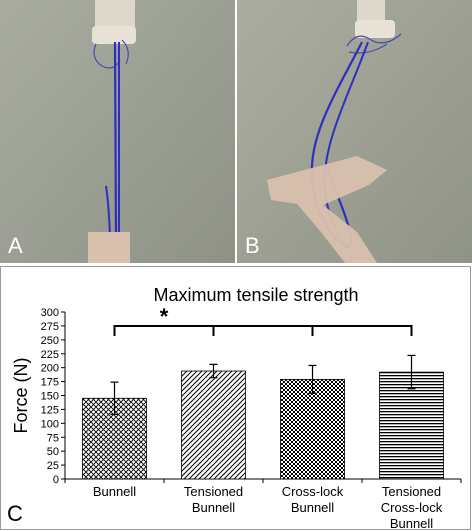 Image resolution: width=472 pixels, height=531 pixels. What do you see at coordinates (164, 316) in the screenshot?
I see `significance-star: *` at bounding box center [164, 316].